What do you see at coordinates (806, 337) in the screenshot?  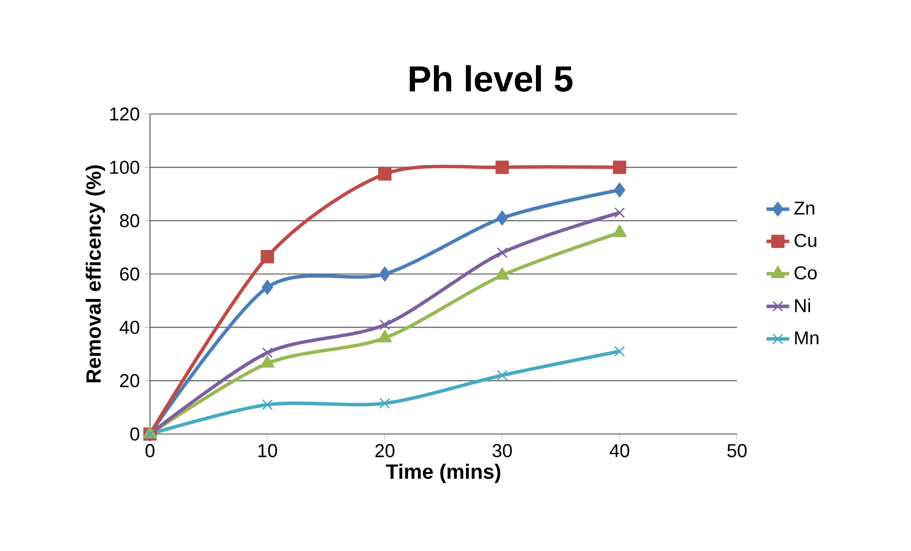 I see `legend-label: Mn` at bounding box center [806, 337].